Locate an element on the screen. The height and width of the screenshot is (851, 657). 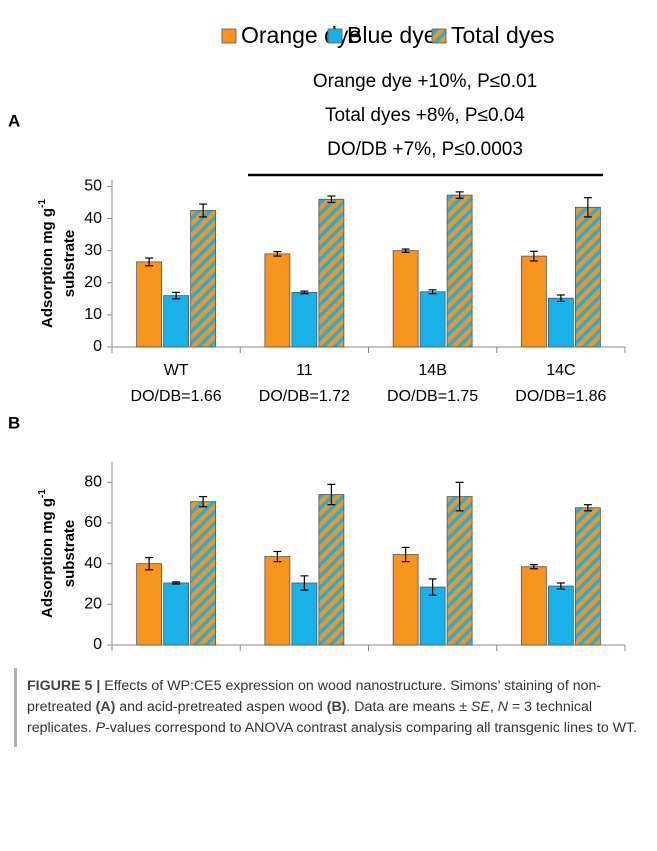
x-tick-label: 14C is located at coordinates (560, 370).